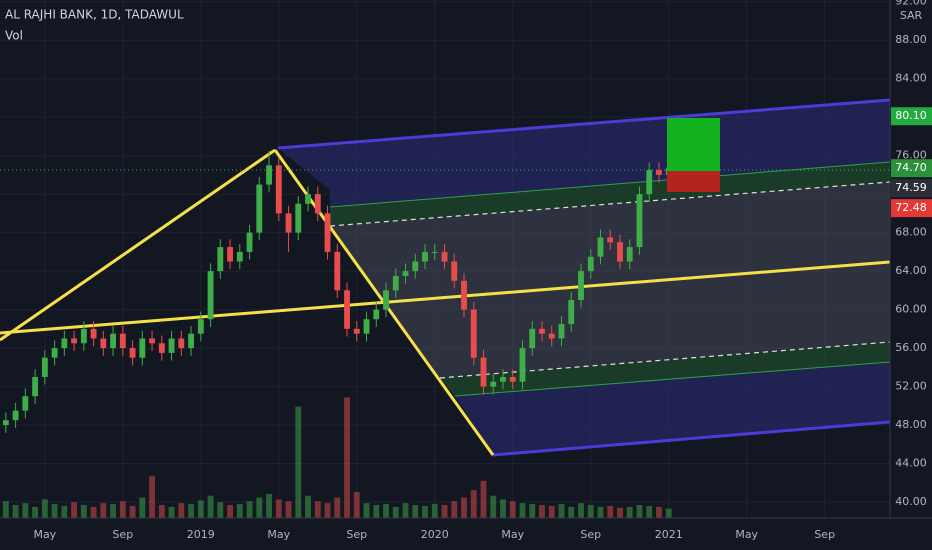 This screenshot has width=932, height=550. Describe the element at coordinates (672, 379) in the screenshot. I see `band-line` at that location.